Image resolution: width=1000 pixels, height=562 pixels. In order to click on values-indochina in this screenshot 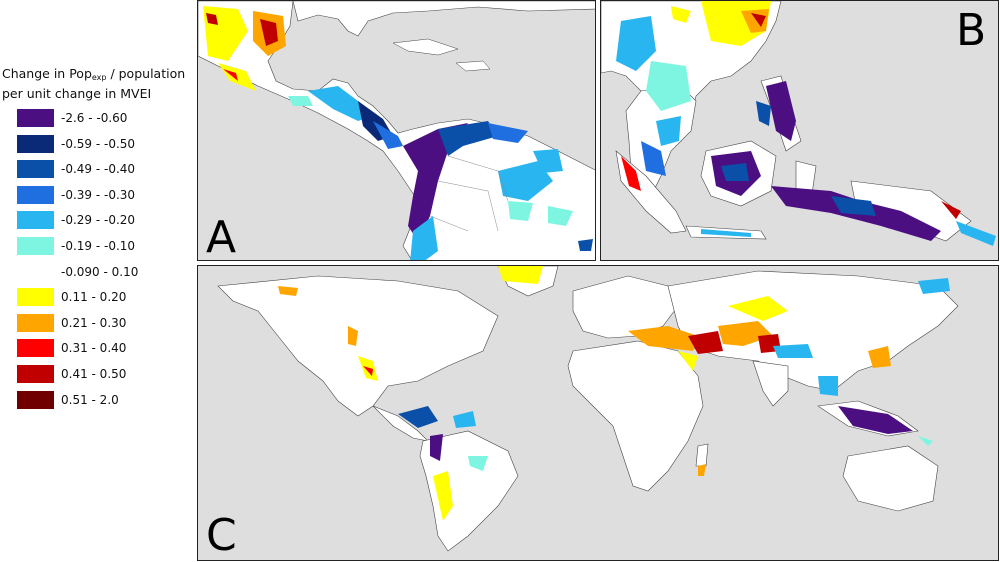, I will do `click(653, 96)`.